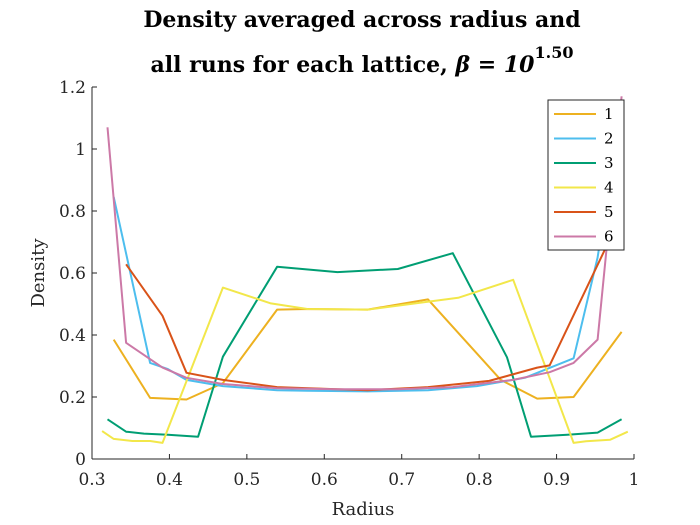 Image resolution: width=700 pixels, height=525 pixels. Describe the element at coordinates (553, 52) in the screenshot. I see `chart-title-exponent: 1.50` at that location.